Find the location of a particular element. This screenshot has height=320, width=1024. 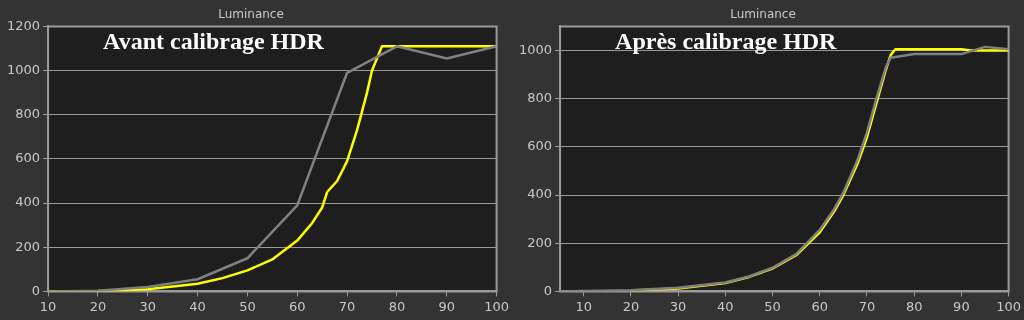

annotation: Après calibrage HDR is located at coordinates (726, 40).